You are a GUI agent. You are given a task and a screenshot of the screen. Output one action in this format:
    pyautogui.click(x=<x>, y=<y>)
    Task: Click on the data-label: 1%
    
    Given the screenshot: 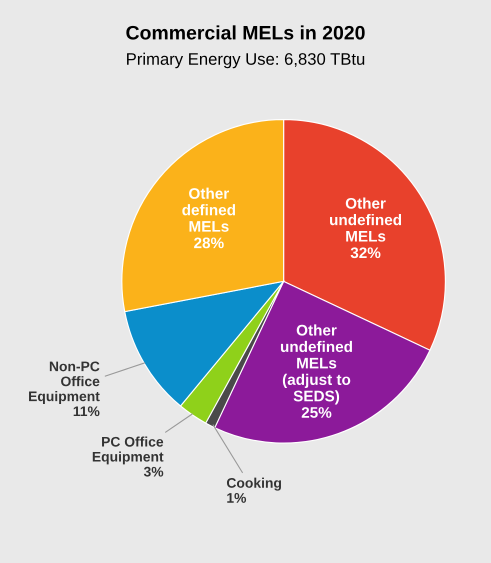 What is the action you would take?
    pyautogui.click(x=236, y=498)
    